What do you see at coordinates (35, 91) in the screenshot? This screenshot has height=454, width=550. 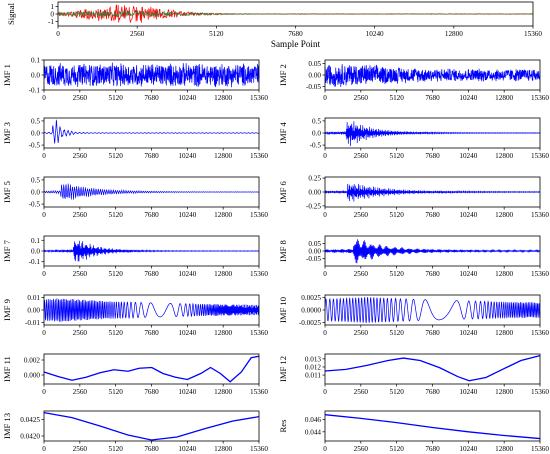 I see `y-tick-label-imf1: -0.1` at bounding box center [35, 91].